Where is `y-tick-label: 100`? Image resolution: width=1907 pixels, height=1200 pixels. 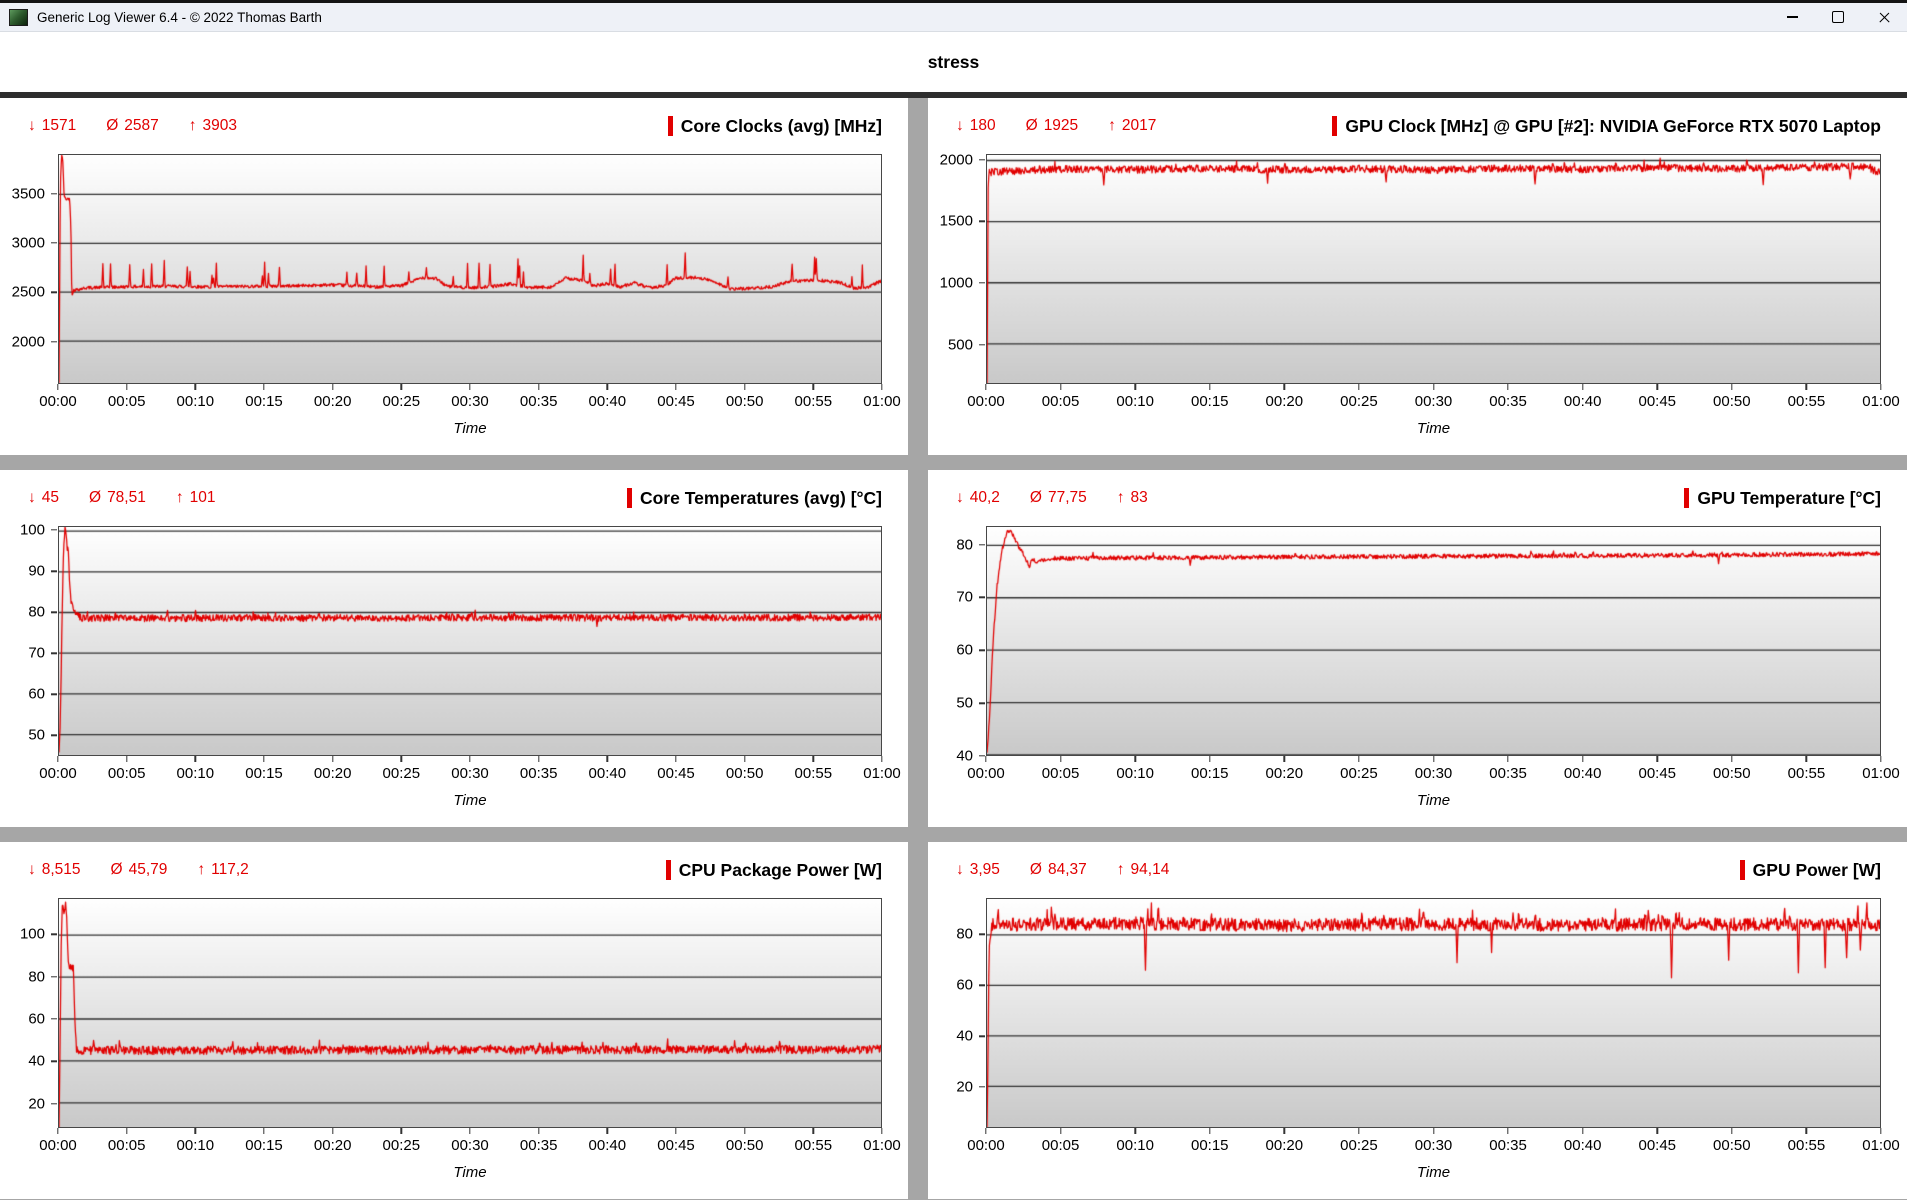 y-tick-label: 100 is located at coordinates (32, 530).